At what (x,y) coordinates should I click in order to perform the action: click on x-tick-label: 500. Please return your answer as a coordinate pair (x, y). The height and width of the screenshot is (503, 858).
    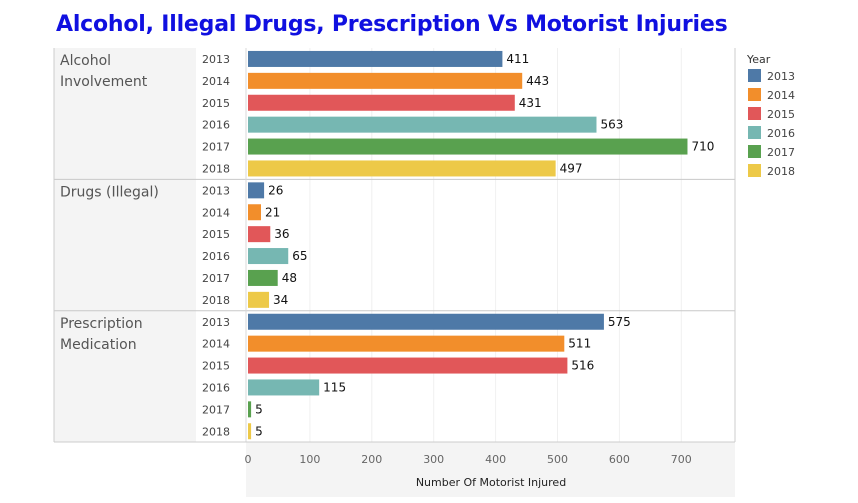
    Looking at the image, I should click on (557, 459).